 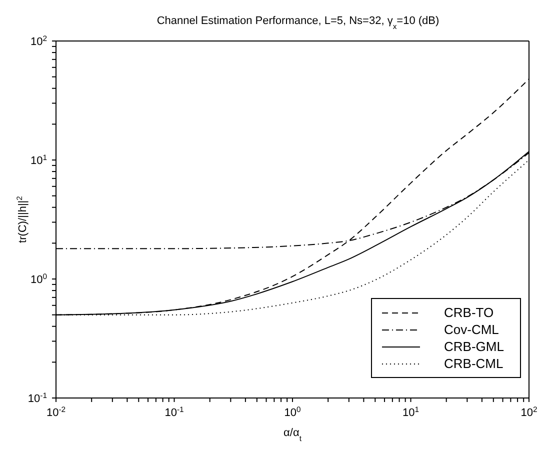 What do you see at coordinates (471, 329) in the screenshot?
I see `legend-label: Cov-CML` at bounding box center [471, 329].